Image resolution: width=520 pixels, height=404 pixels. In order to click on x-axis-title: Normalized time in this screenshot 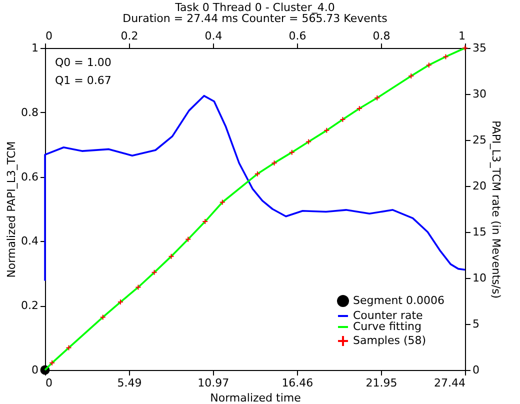, I will do `click(256, 398)`.